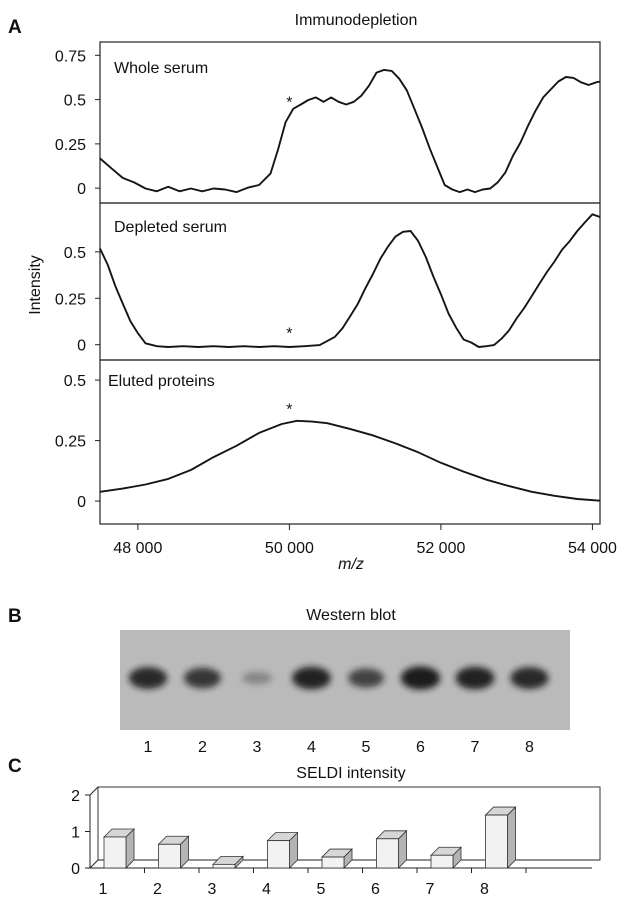  What do you see at coordinates (15, 766) in the screenshot?
I see `panel-label-c: C` at bounding box center [15, 766].